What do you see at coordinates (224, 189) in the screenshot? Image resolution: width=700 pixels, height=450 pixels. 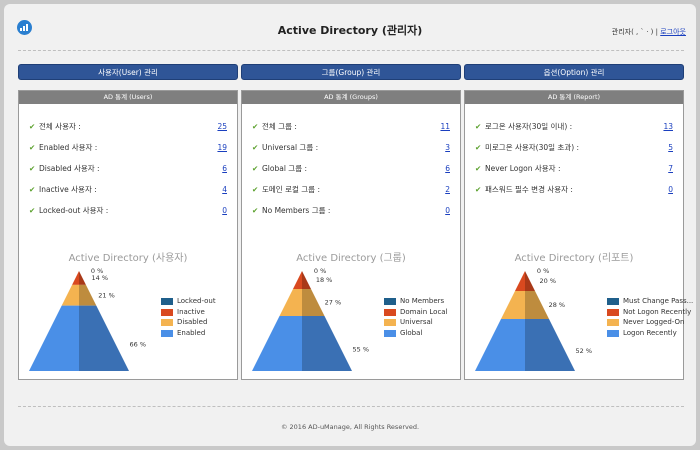 I see `stat-value-link: 4` at bounding box center [224, 189].